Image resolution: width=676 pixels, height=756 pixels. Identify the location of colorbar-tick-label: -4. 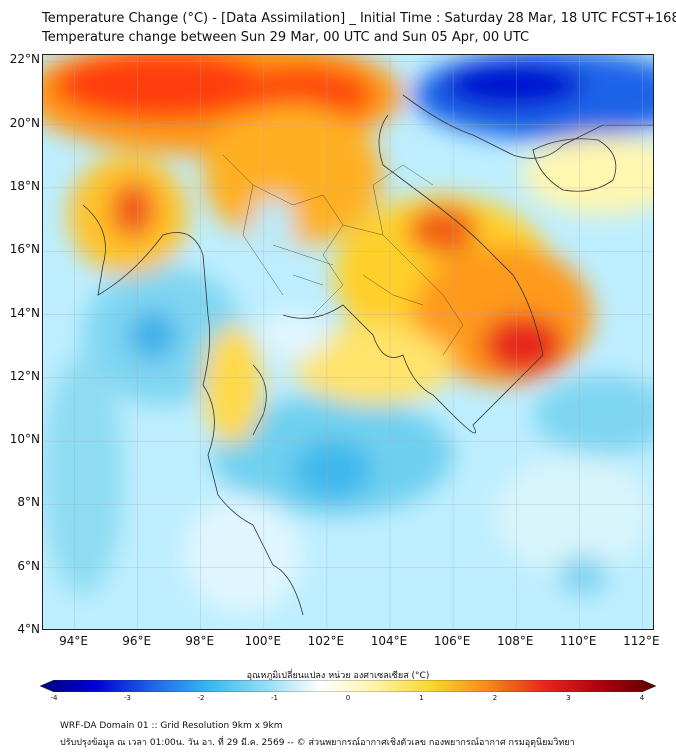
(54, 698).